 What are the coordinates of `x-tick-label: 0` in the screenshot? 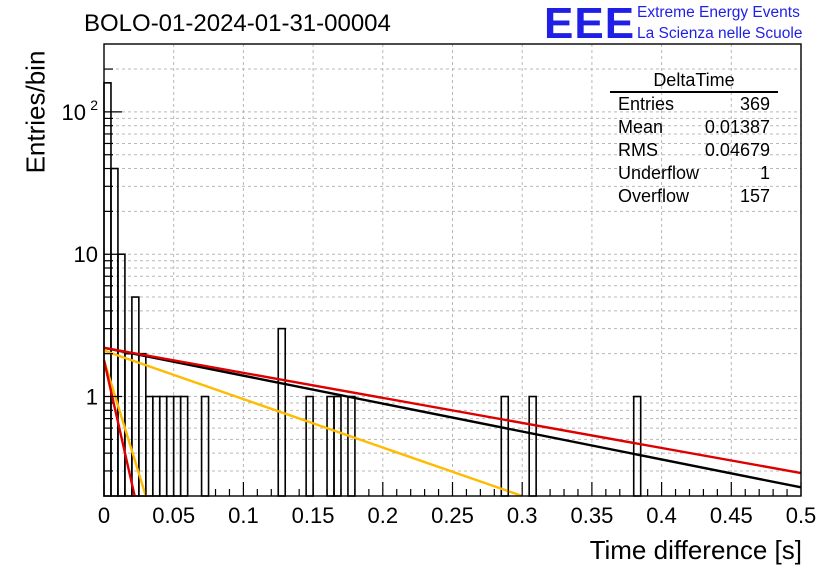 It's located at (104, 515).